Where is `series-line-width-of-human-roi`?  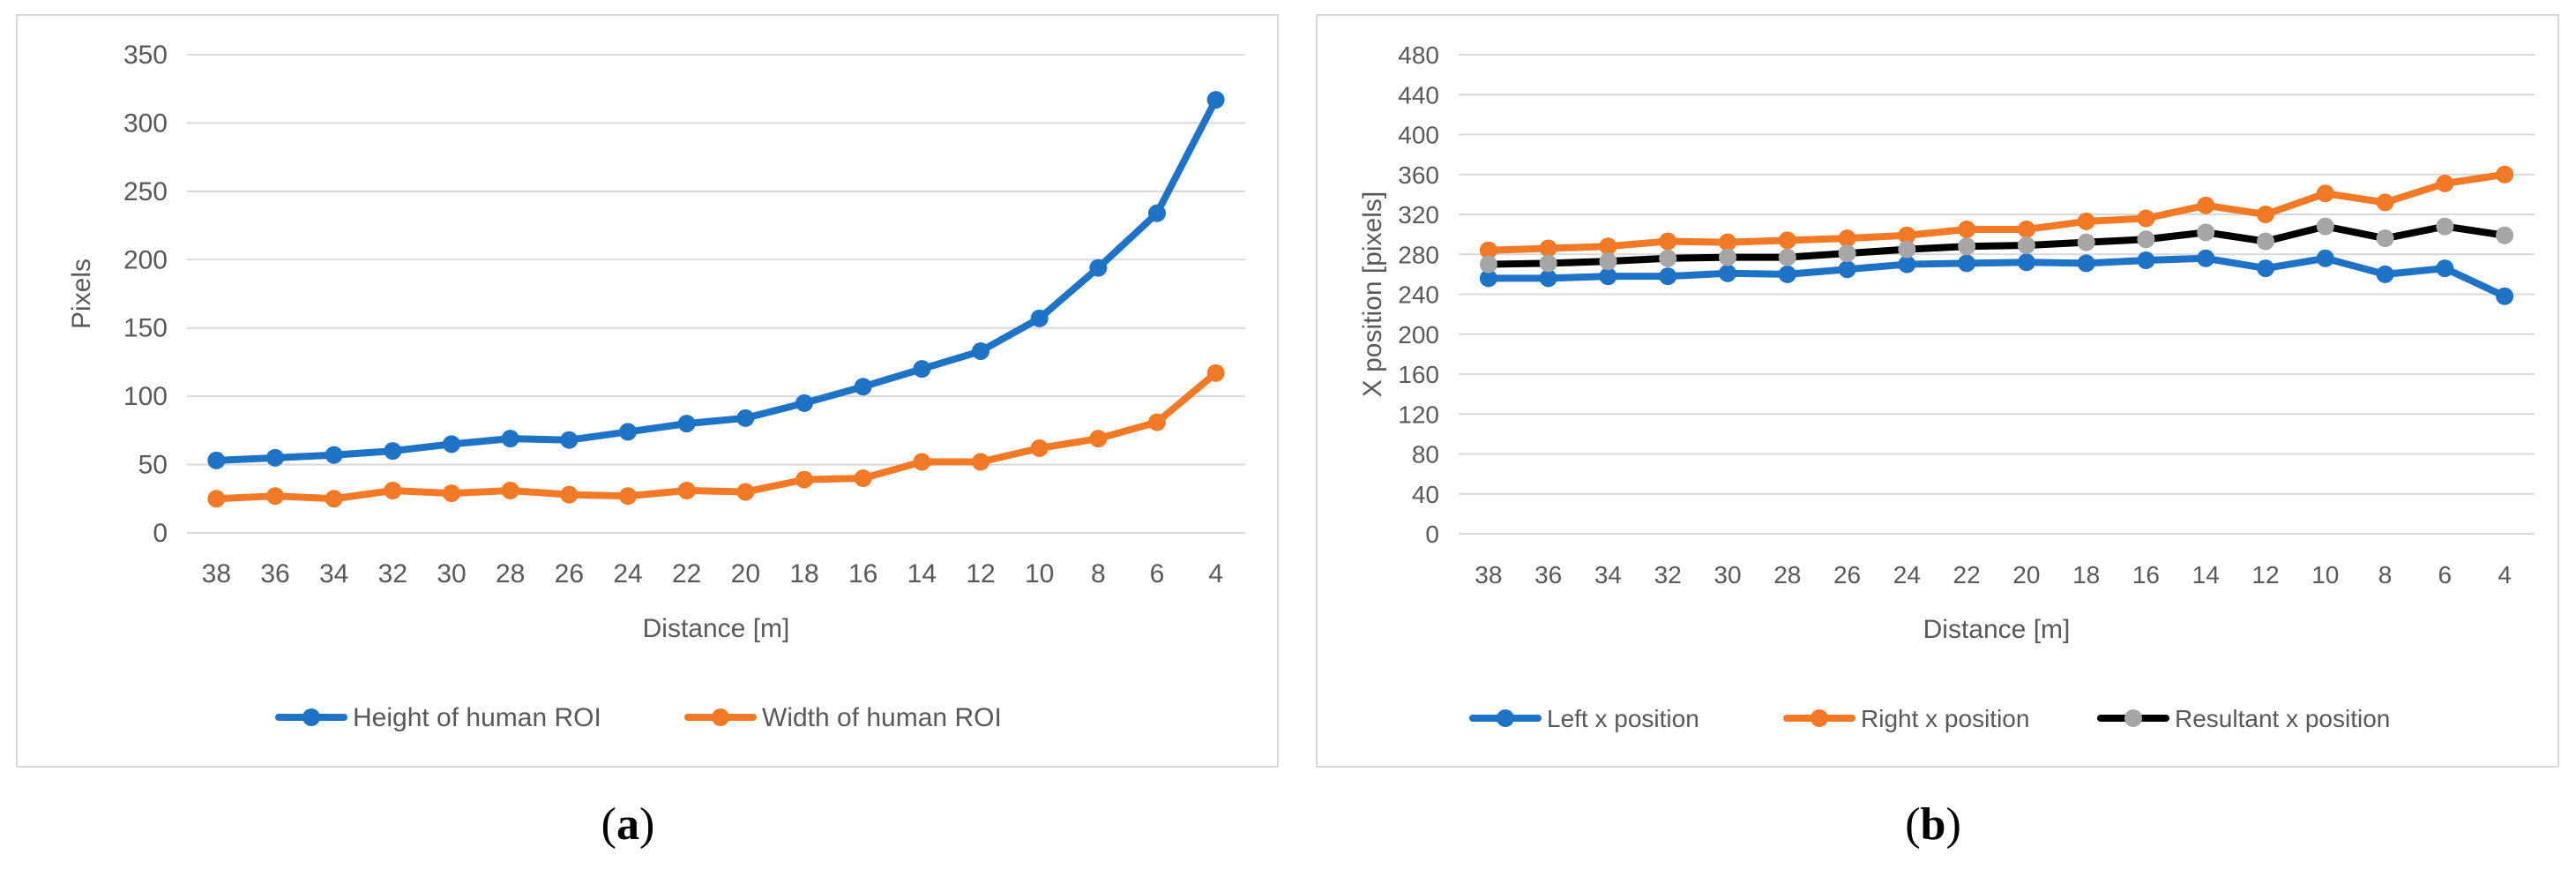
series-line-width-of-human-roi is located at coordinates (716, 436).